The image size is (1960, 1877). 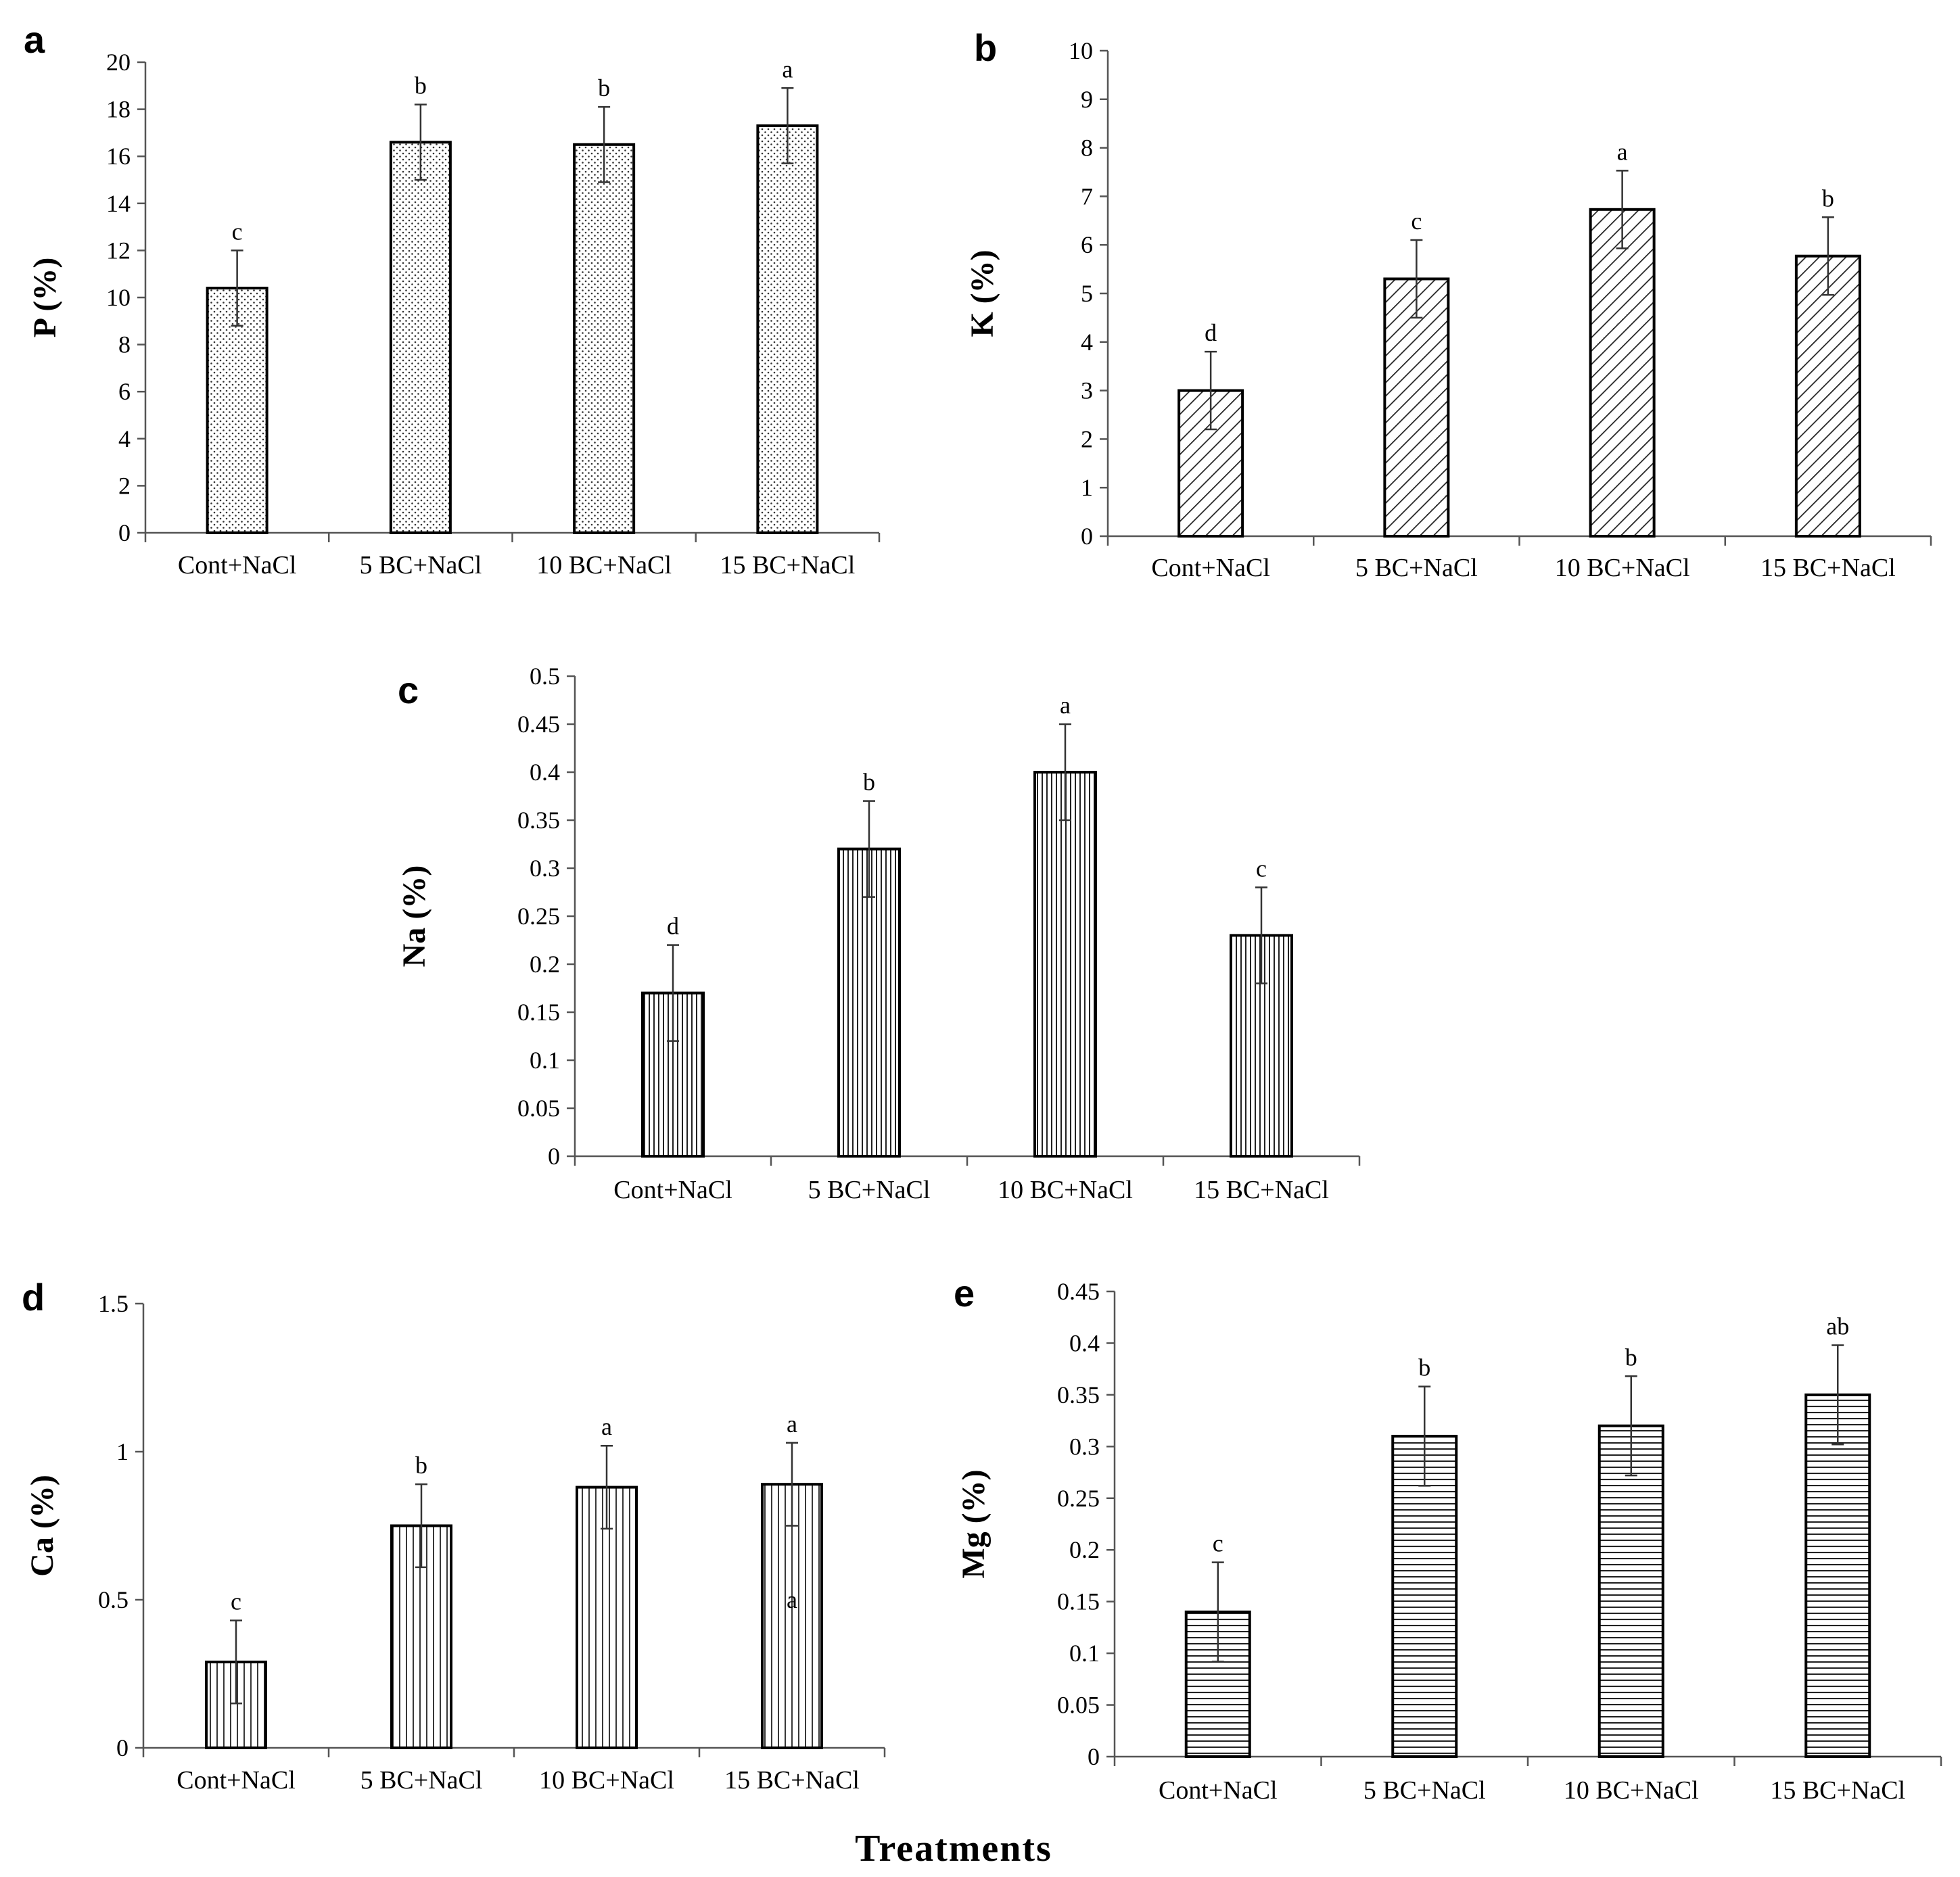 I want to click on panel-d-significance-letter: c, so click(x=236, y=1601).